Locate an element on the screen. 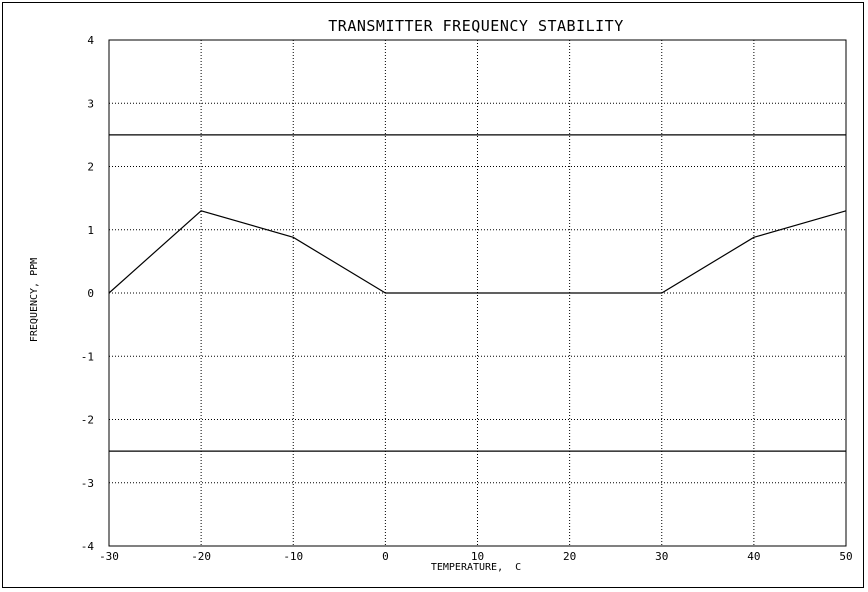 This screenshot has width=868, height=592. y-tick-label: -1 is located at coordinates (87, 356).